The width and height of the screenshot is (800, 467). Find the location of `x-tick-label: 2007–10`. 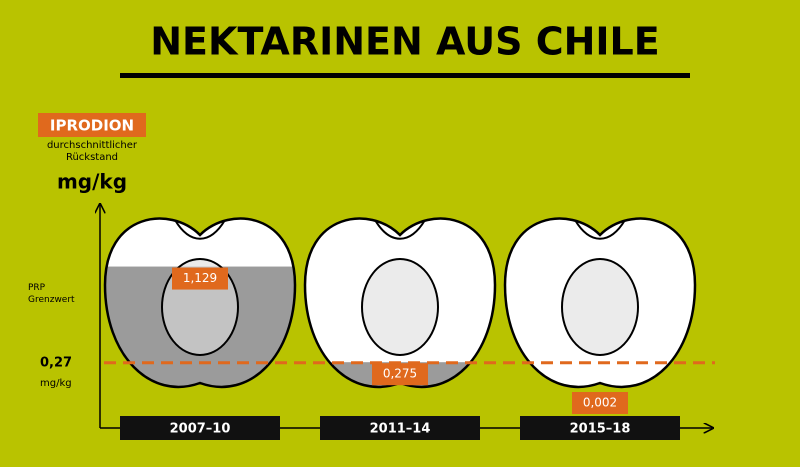

x-tick-label: 2007–10 is located at coordinates (200, 429).